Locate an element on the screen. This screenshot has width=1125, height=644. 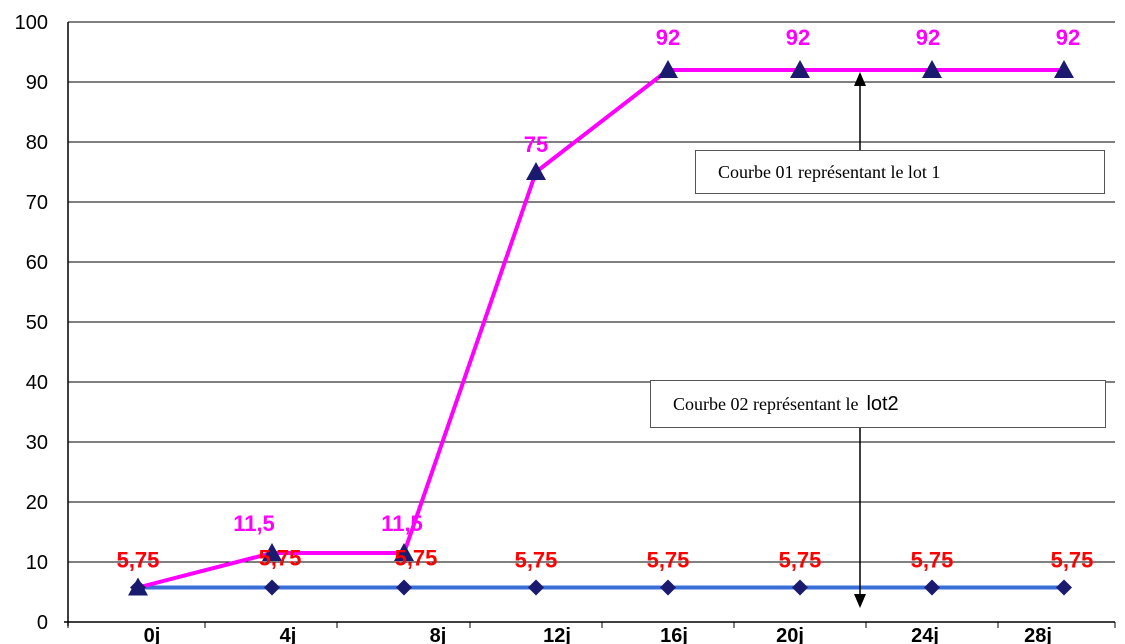
x-tick-label: 28j is located at coordinates (1038, 634).